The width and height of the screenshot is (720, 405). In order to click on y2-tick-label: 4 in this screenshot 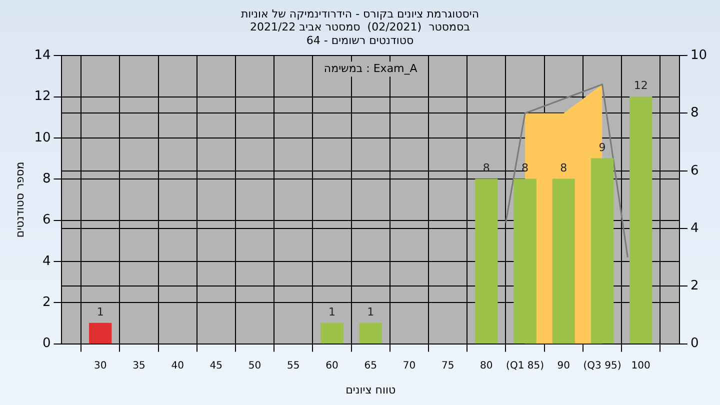, I will do `click(694, 228)`.